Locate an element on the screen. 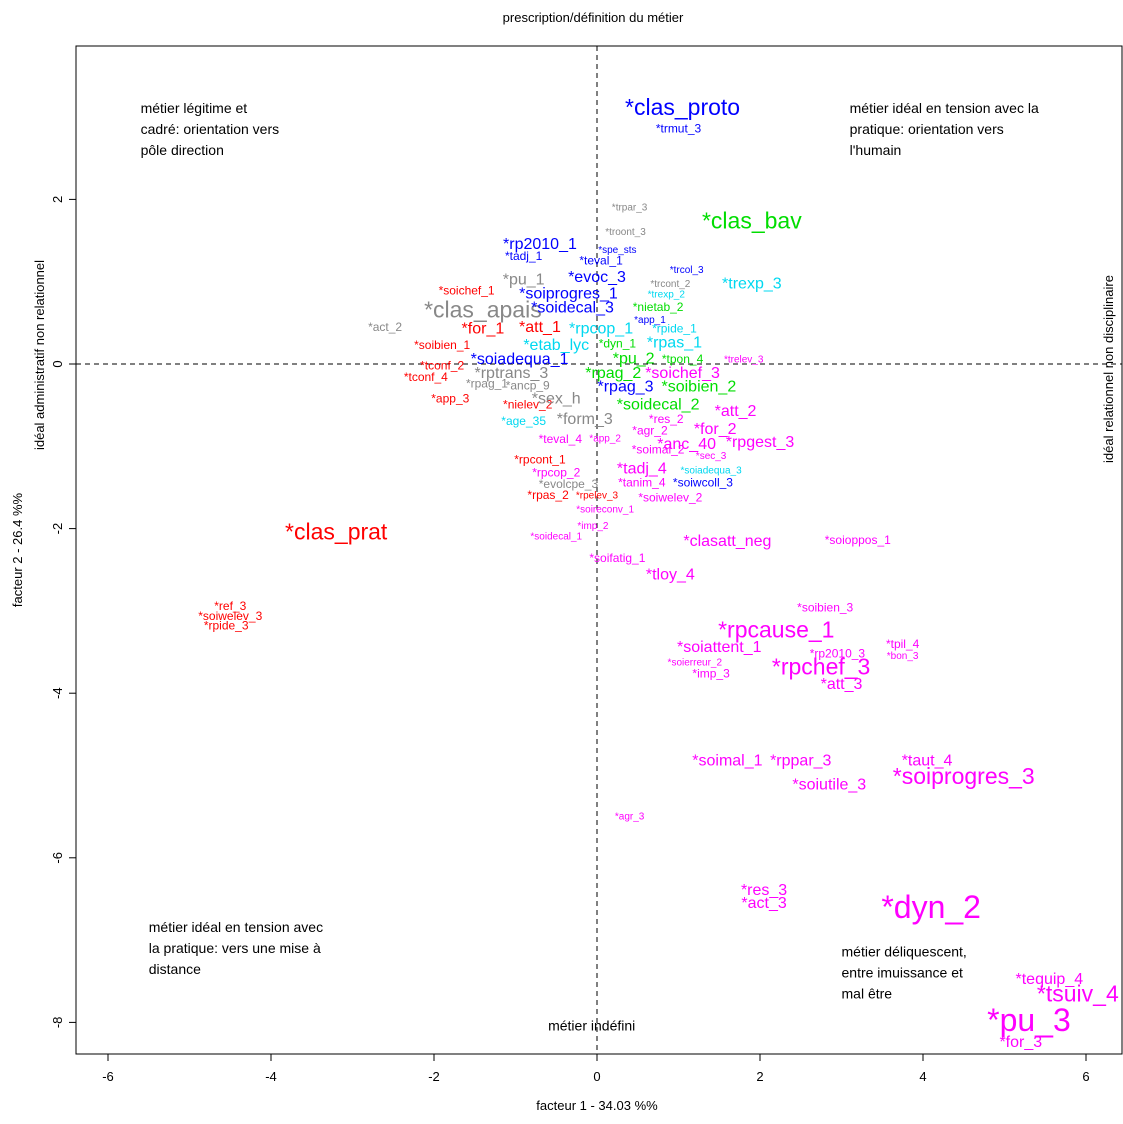 The width and height of the screenshot is (1123, 1124). y-tick-label: -6 is located at coordinates (57, 858).